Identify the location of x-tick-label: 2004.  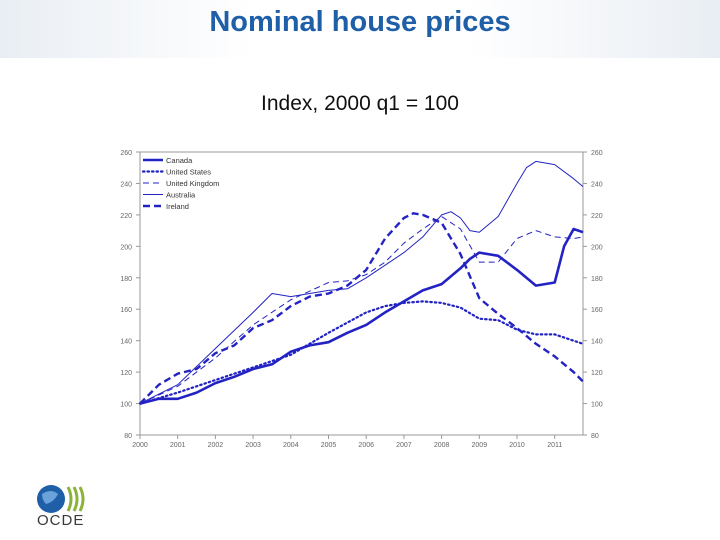
(291, 445).